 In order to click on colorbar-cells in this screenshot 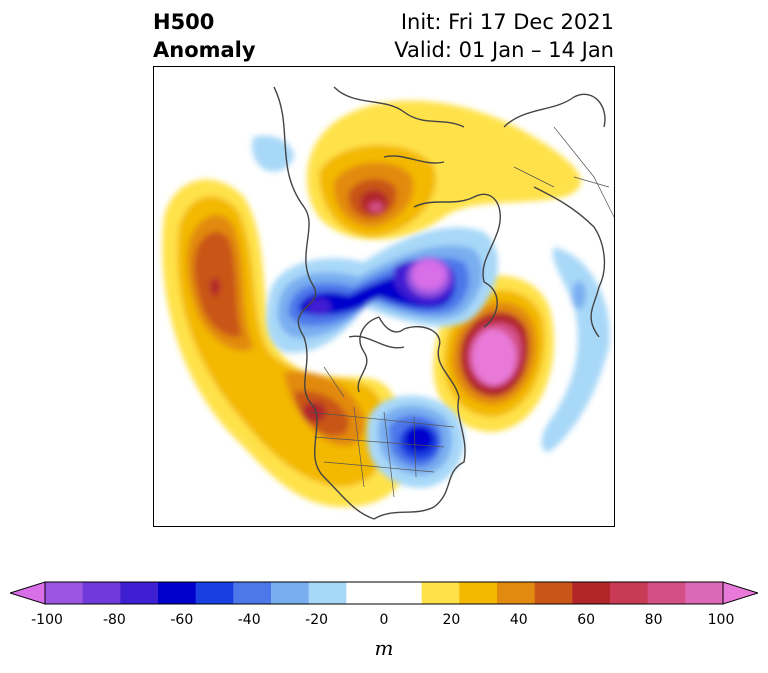, I will do `click(384, 593)`.